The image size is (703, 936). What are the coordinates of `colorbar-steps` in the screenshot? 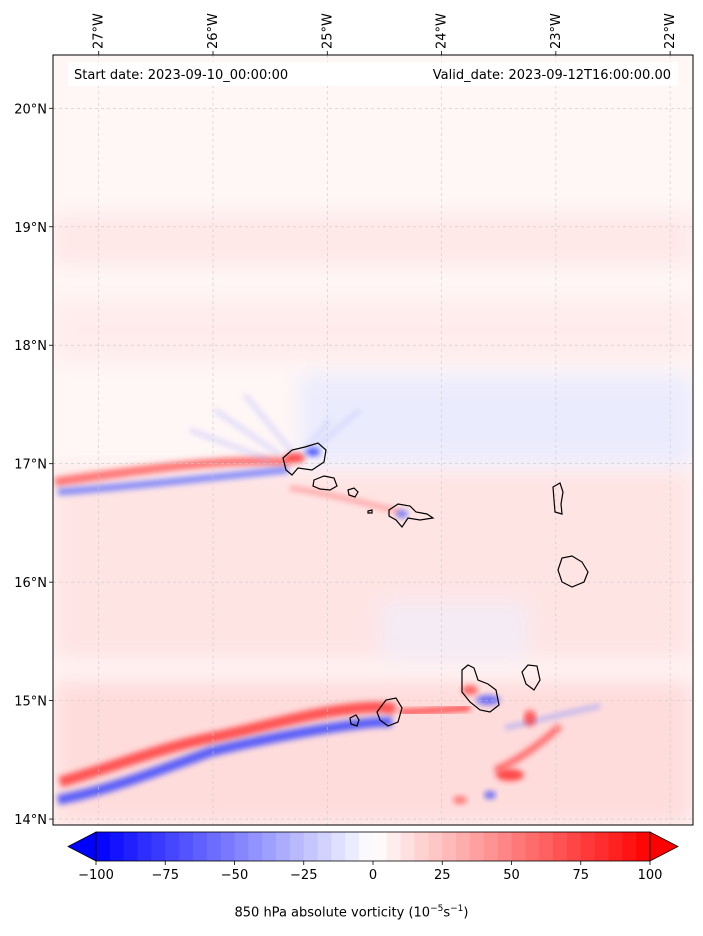 It's located at (373, 846).